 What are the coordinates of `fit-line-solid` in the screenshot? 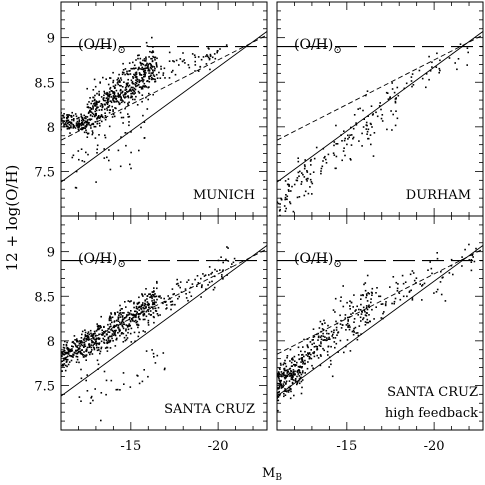 It's located at (380, 321).